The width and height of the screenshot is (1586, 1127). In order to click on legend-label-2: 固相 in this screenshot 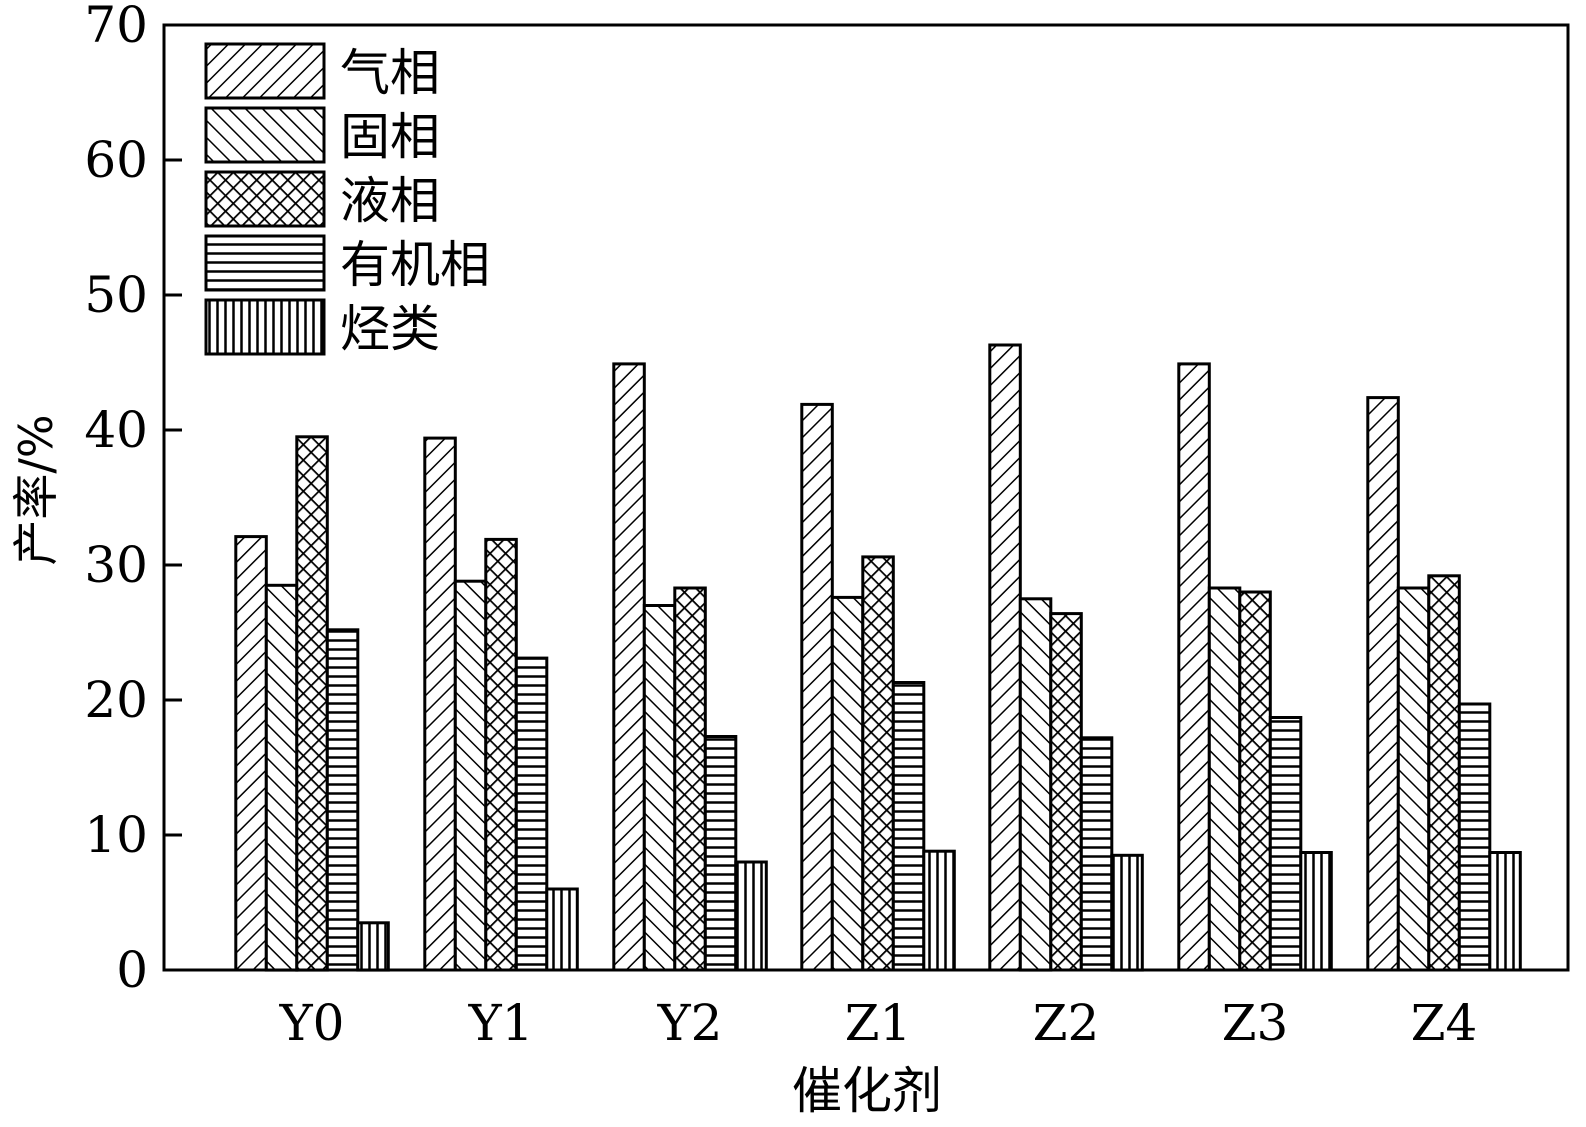, I will do `click(390, 137)`.